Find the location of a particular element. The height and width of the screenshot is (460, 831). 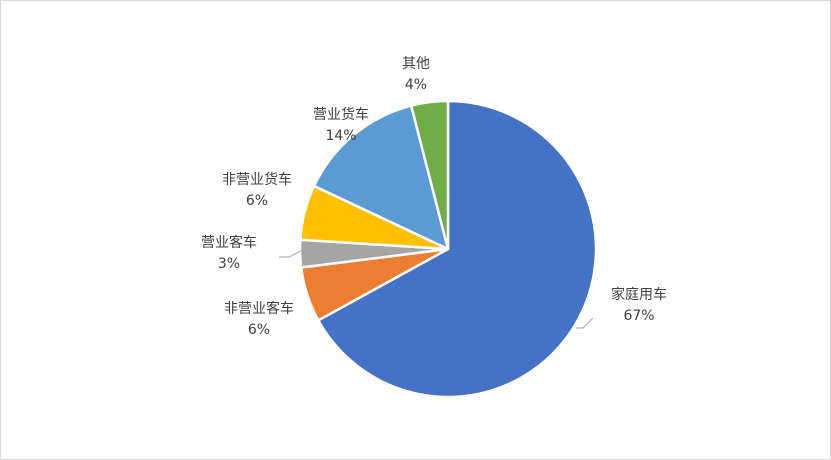

slice-category-label: 其他 is located at coordinates (416, 64).